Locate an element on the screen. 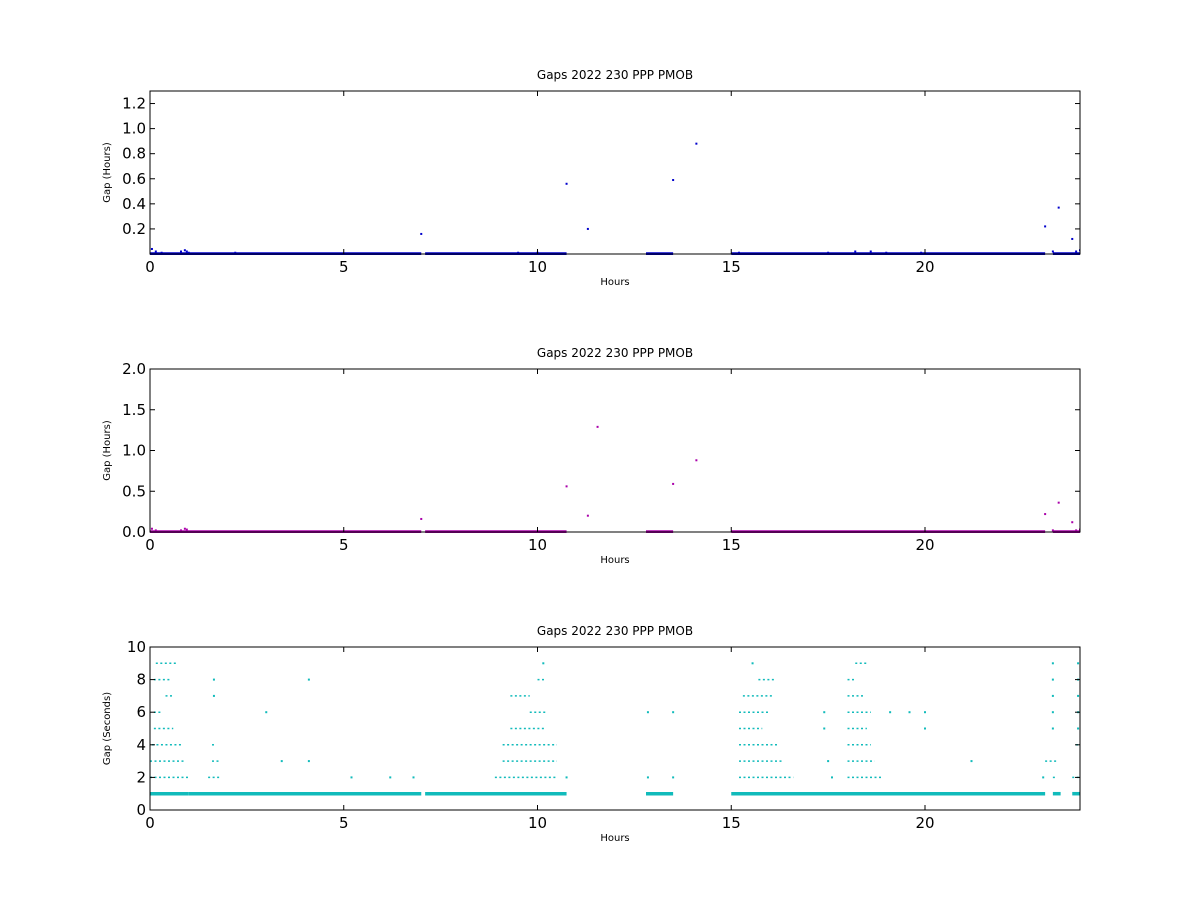  y-tick-label: 0.2 is located at coordinates (134, 229).